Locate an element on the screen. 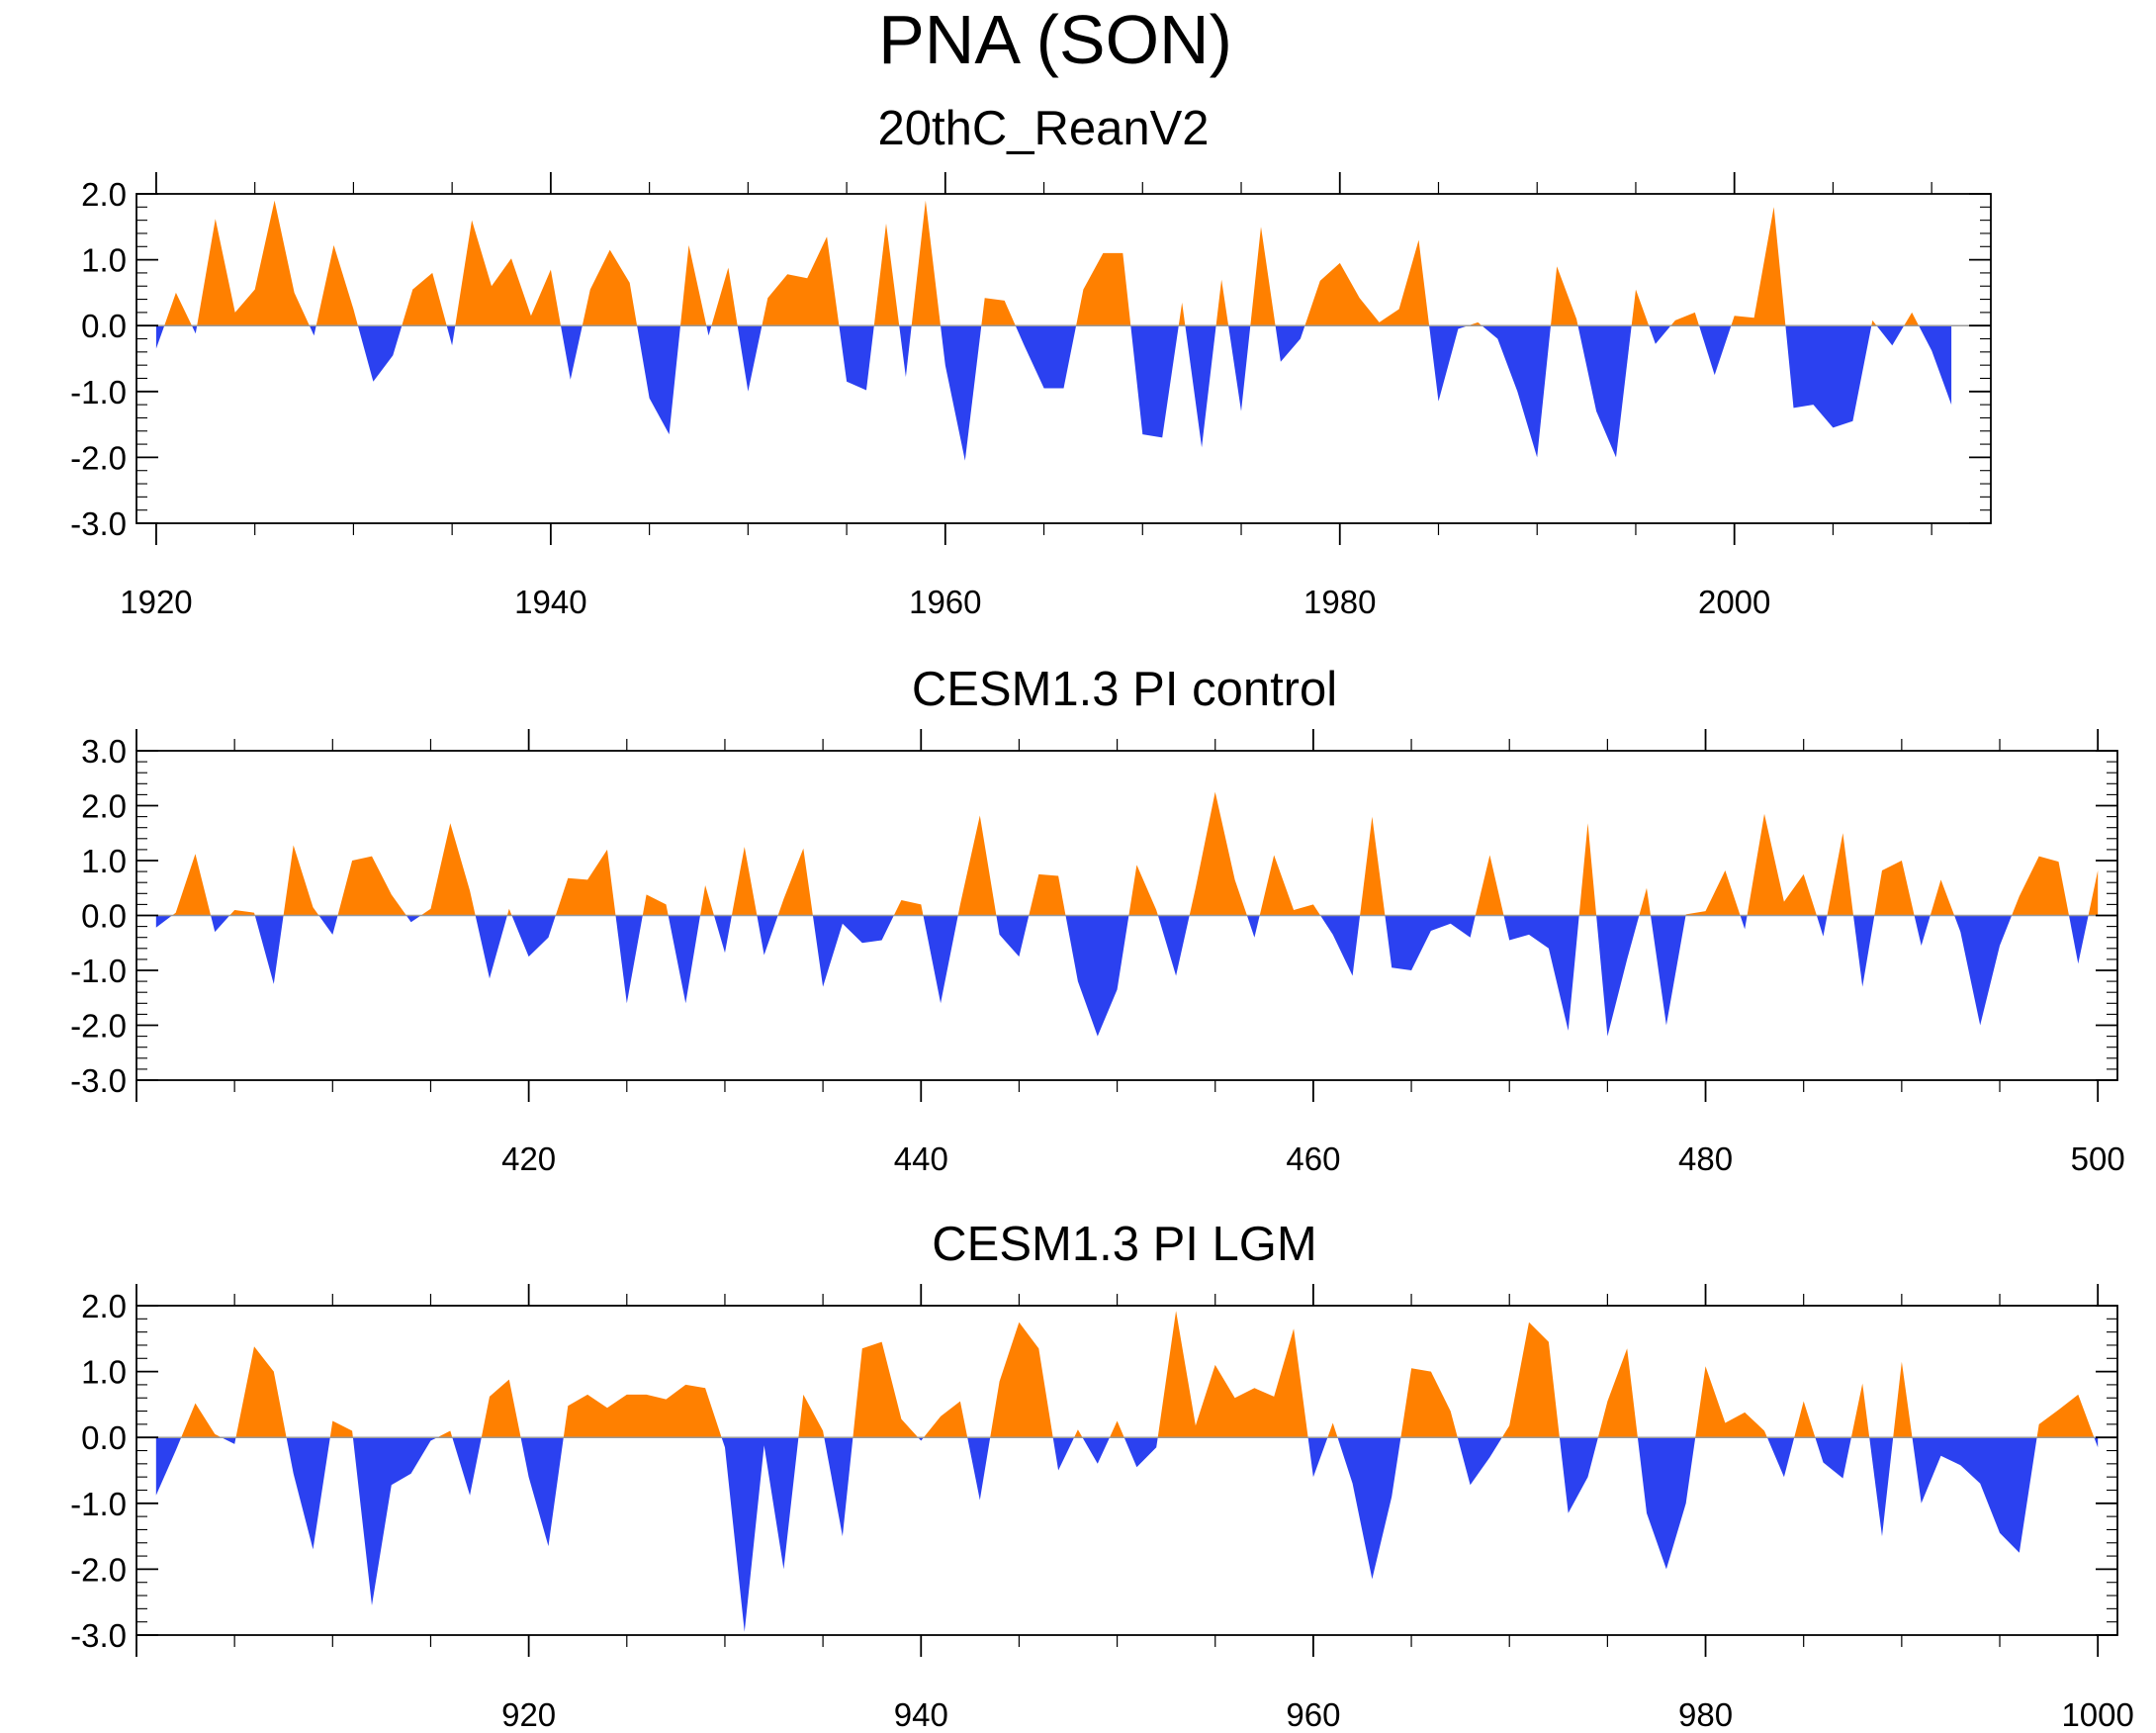 Image resolution: width=2156 pixels, height=1733 pixels. x-tick-label: 460 is located at coordinates (1313, 1158).